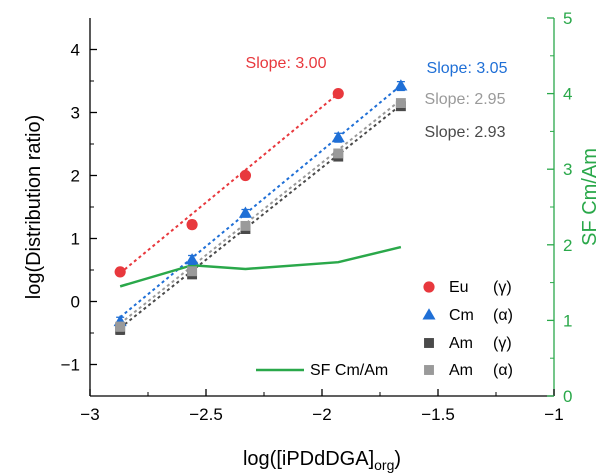  I want to click on y-axis-title: log(Distribution ratio), so click(34, 207).